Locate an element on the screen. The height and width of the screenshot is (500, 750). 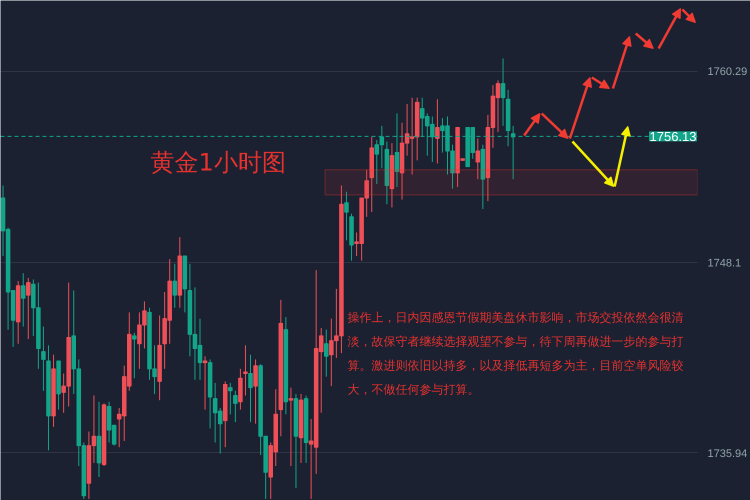
ref-line-label: 1756.13 is located at coordinates (673, 136).